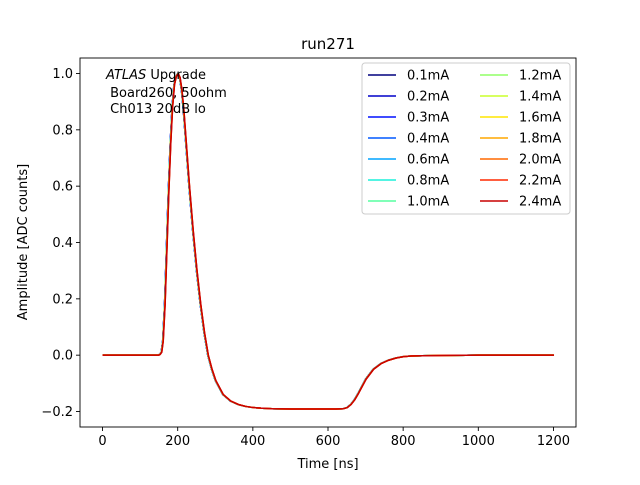 This screenshot has width=640, height=485. I want to click on y-tick-label: 0.8, so click(62, 130).